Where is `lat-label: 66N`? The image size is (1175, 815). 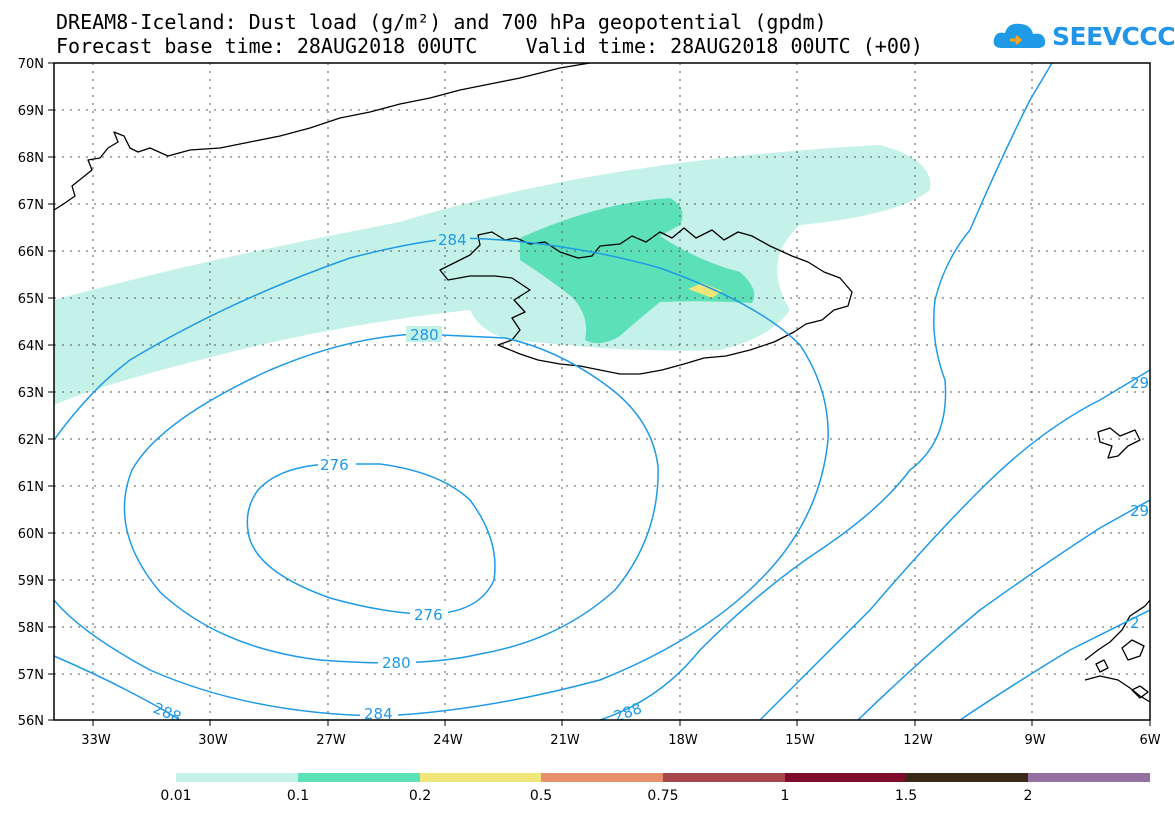 lat-label: 66N is located at coordinates (31, 252).